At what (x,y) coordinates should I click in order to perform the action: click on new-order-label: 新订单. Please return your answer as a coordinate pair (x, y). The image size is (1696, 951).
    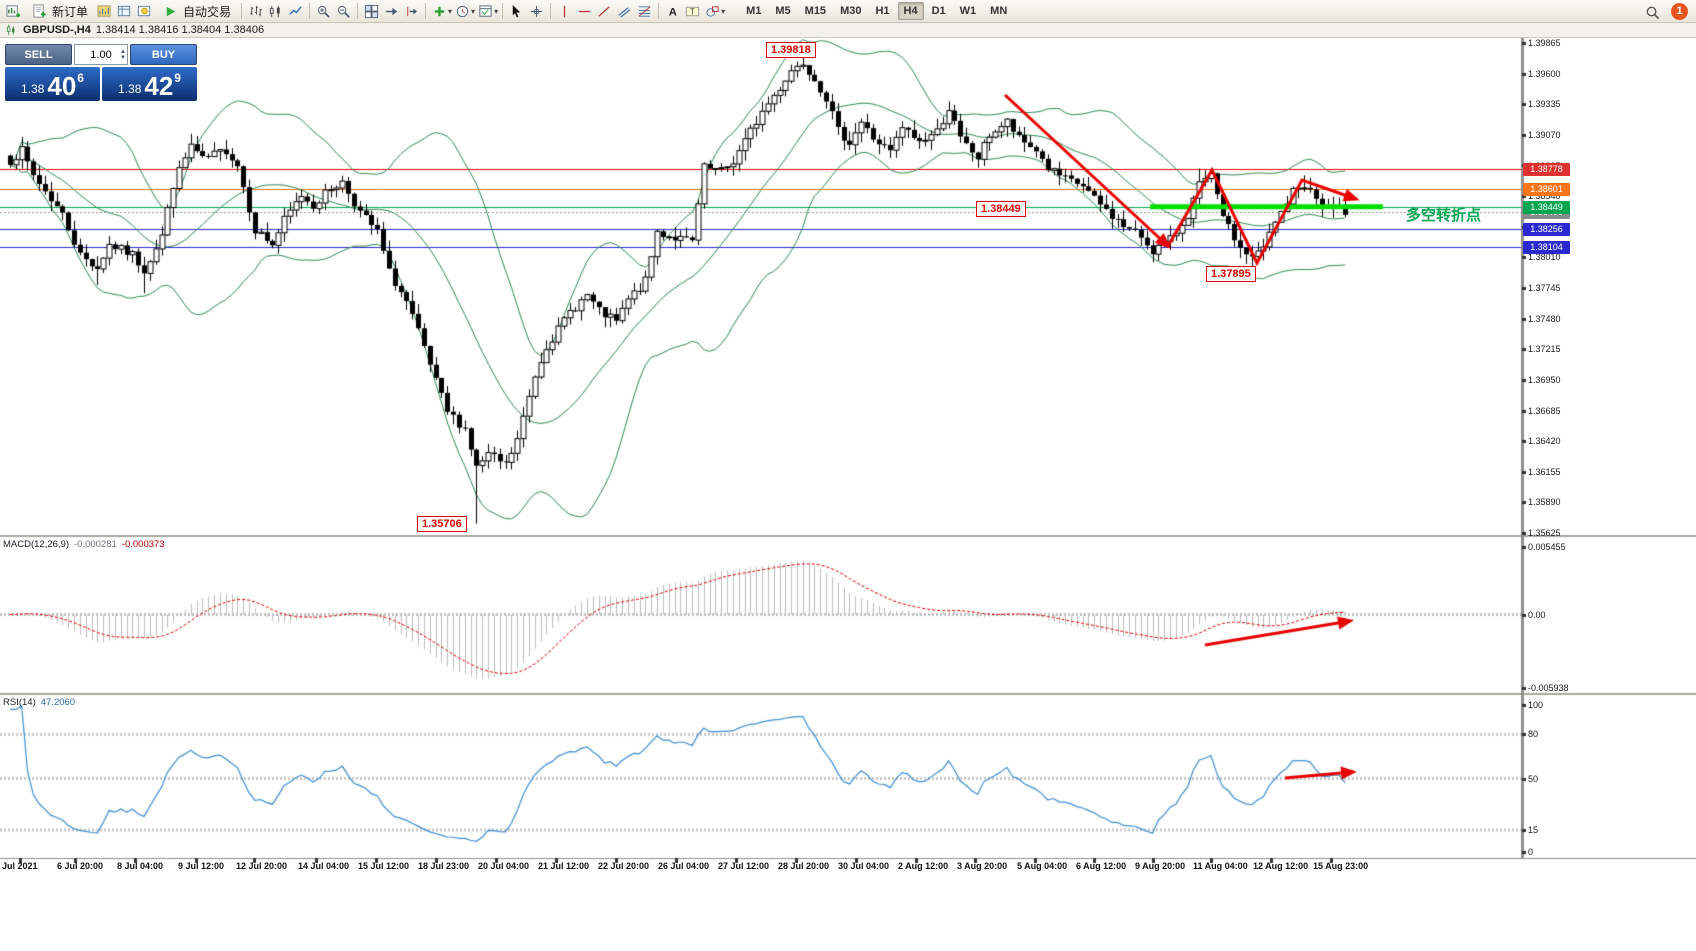
    Looking at the image, I should click on (70, 11).